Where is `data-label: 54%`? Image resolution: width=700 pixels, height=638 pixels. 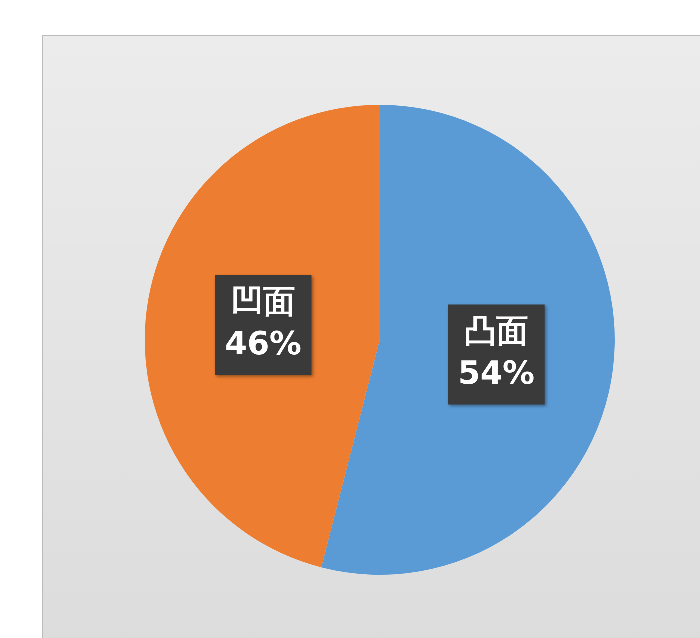 data-label: 54% is located at coordinates (496, 373).